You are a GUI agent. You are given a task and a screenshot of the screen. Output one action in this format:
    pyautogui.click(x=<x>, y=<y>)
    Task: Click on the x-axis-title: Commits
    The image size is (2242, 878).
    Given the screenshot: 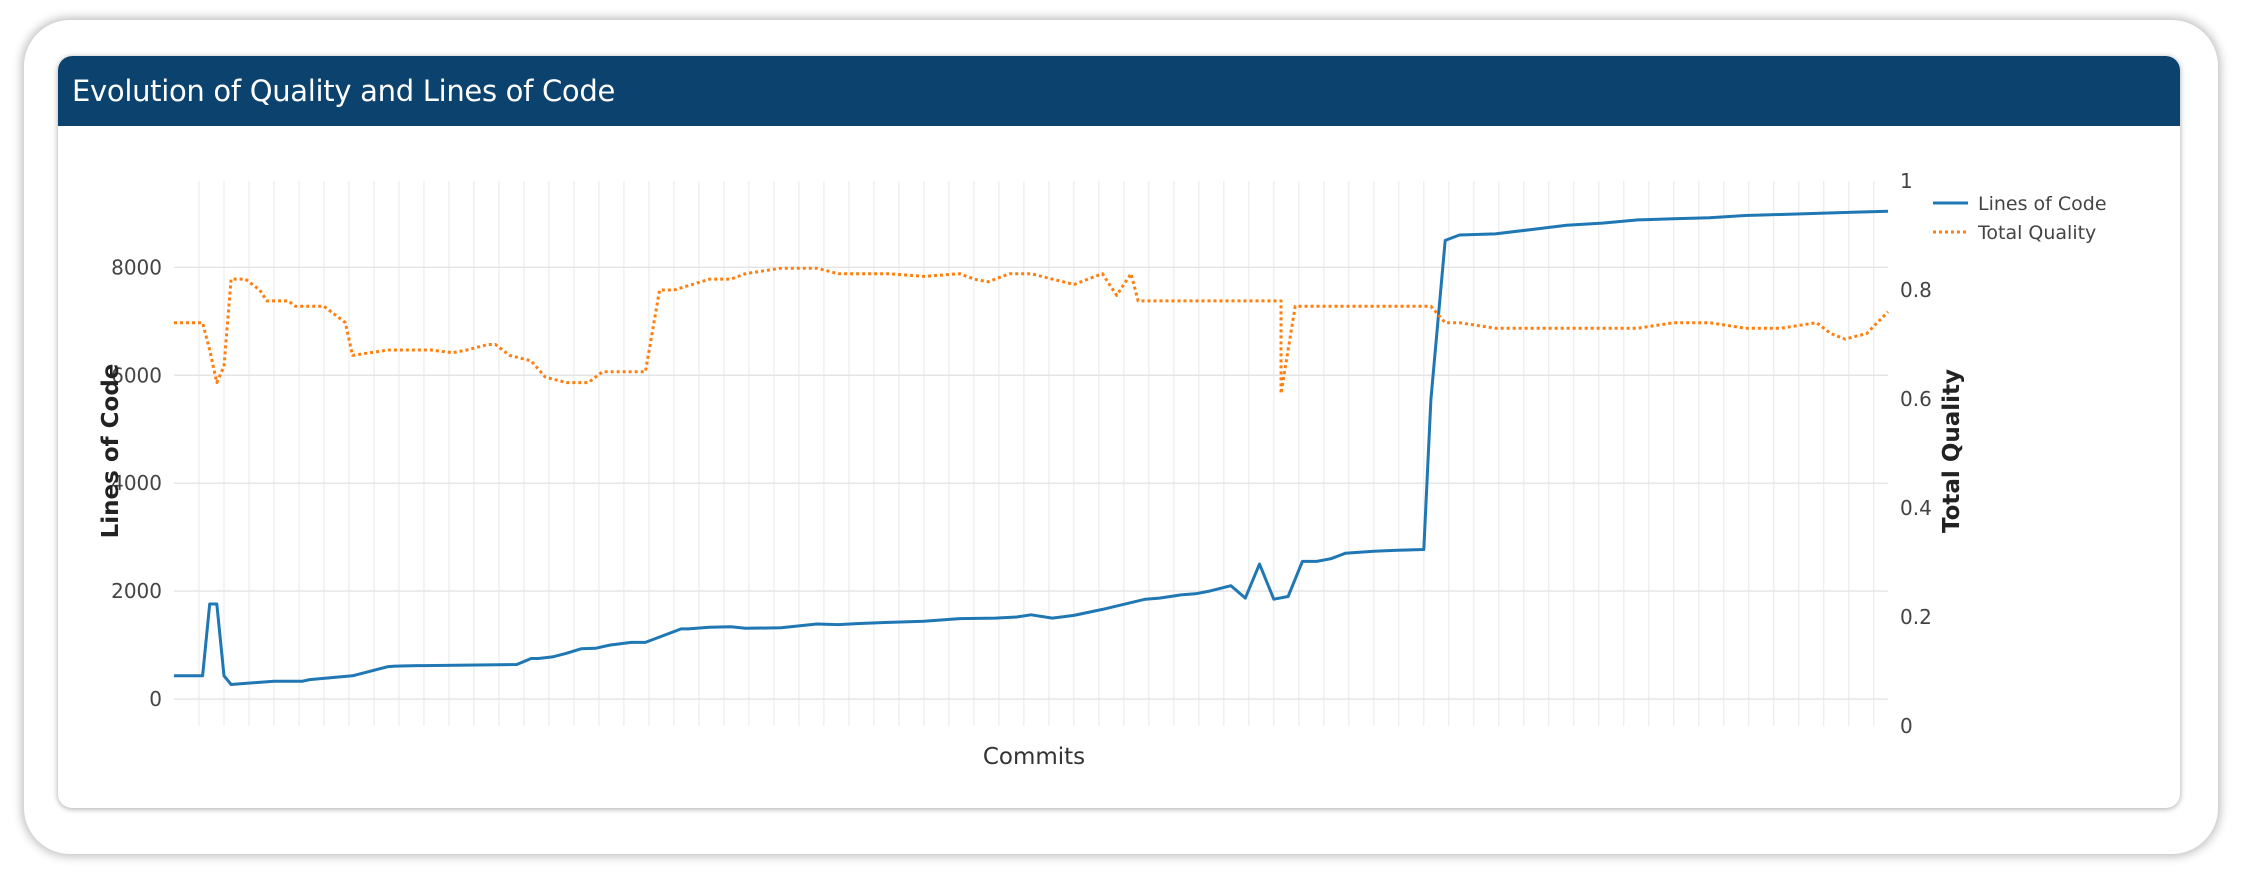 What is the action you would take?
    pyautogui.click(x=1034, y=757)
    